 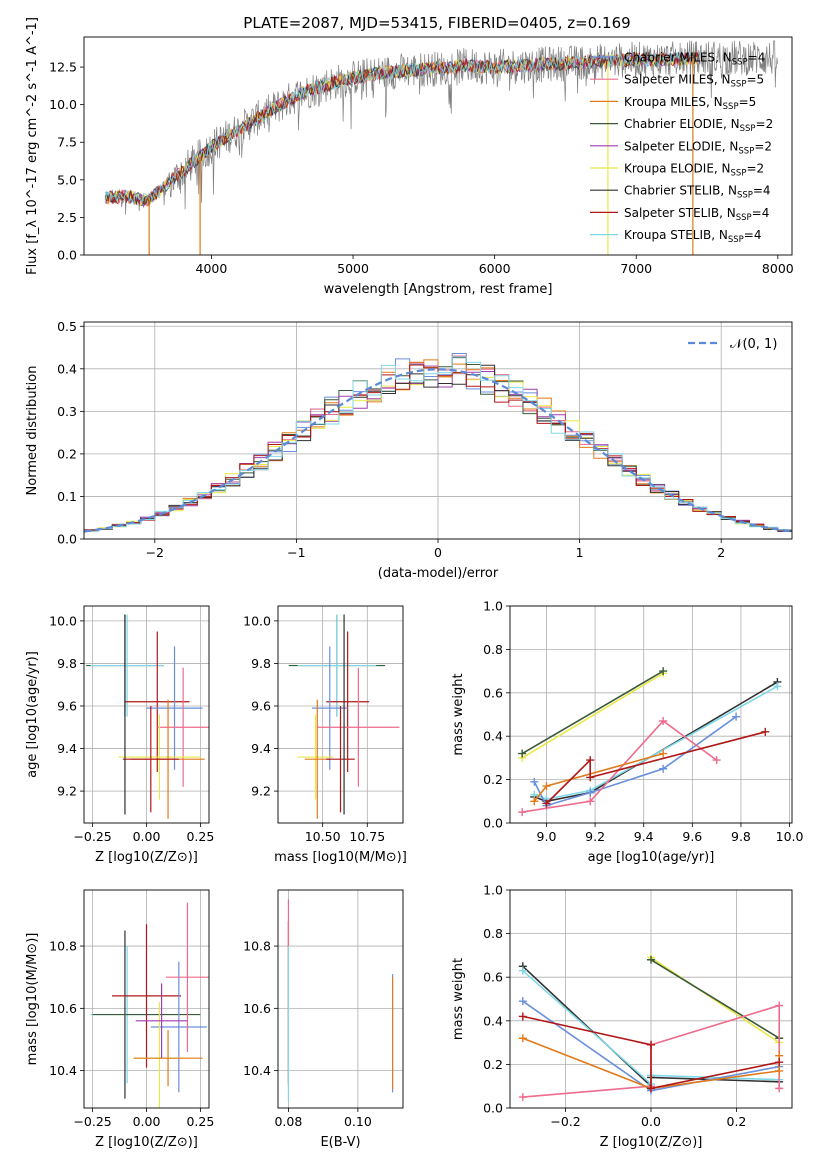 I want to click on chart-mass-vs-ebv: 0.08 0.10 10.4 10.6 10.8 E(B-V), so click(x=323, y=1019).